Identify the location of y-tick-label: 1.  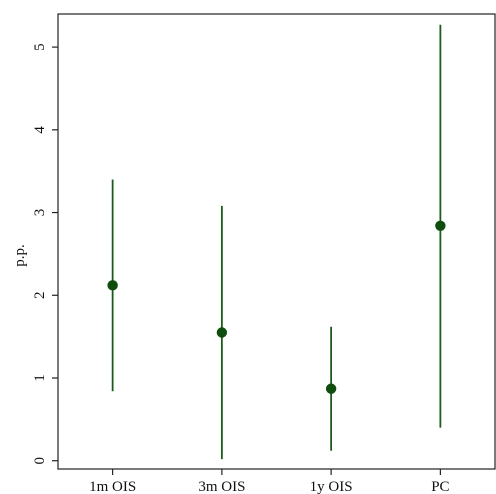
(40, 378).